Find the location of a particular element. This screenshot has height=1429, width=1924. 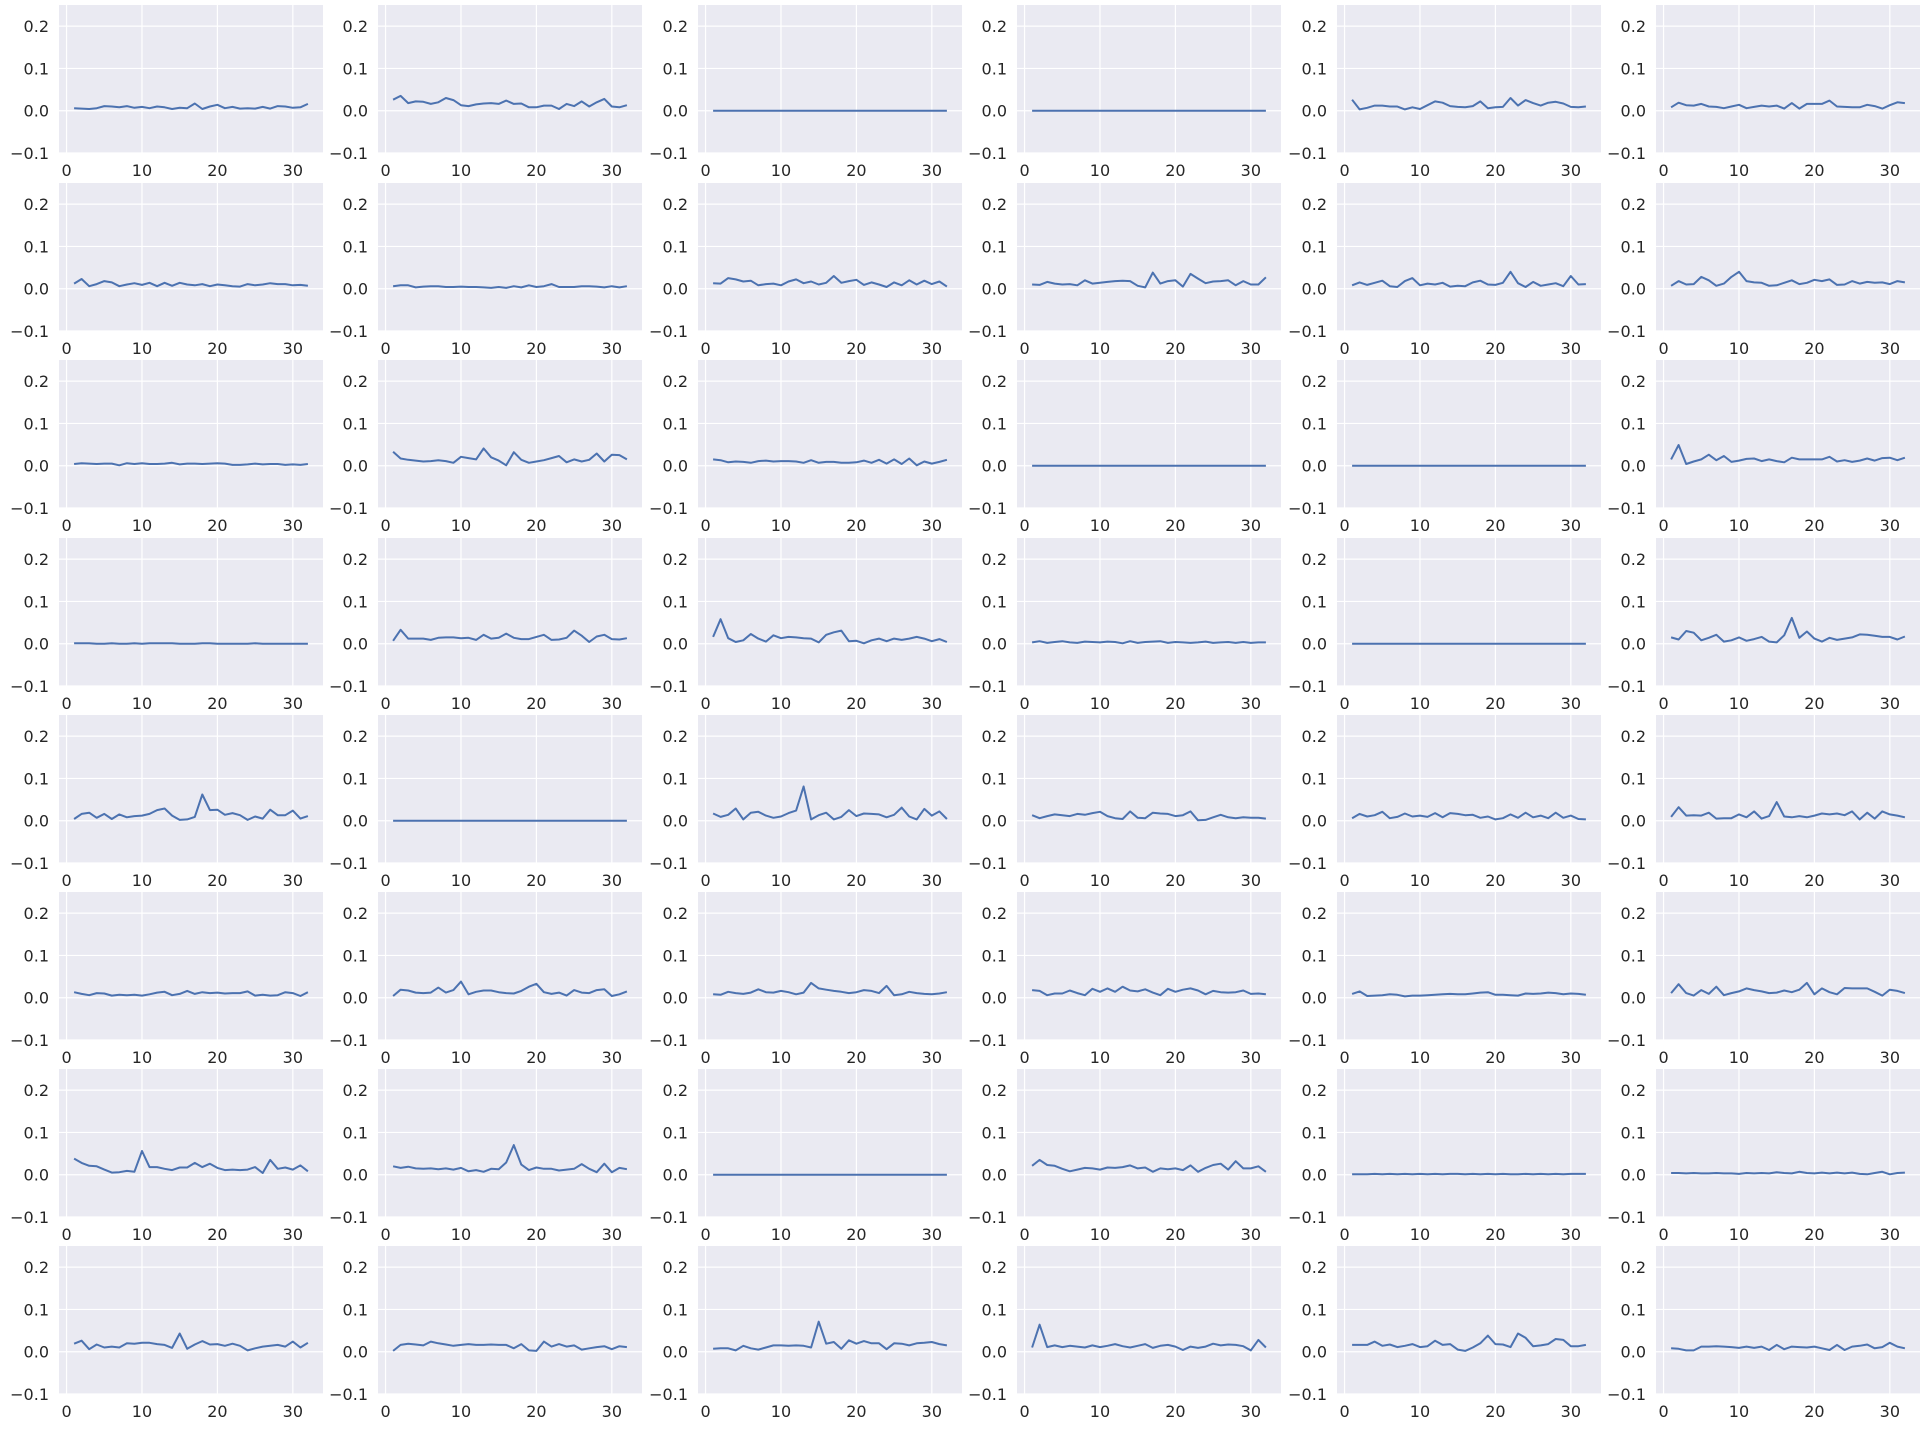

subplot-25: −0.1 0.0 0.1 0.2 0 10 20 30 is located at coordinates (166, 802).